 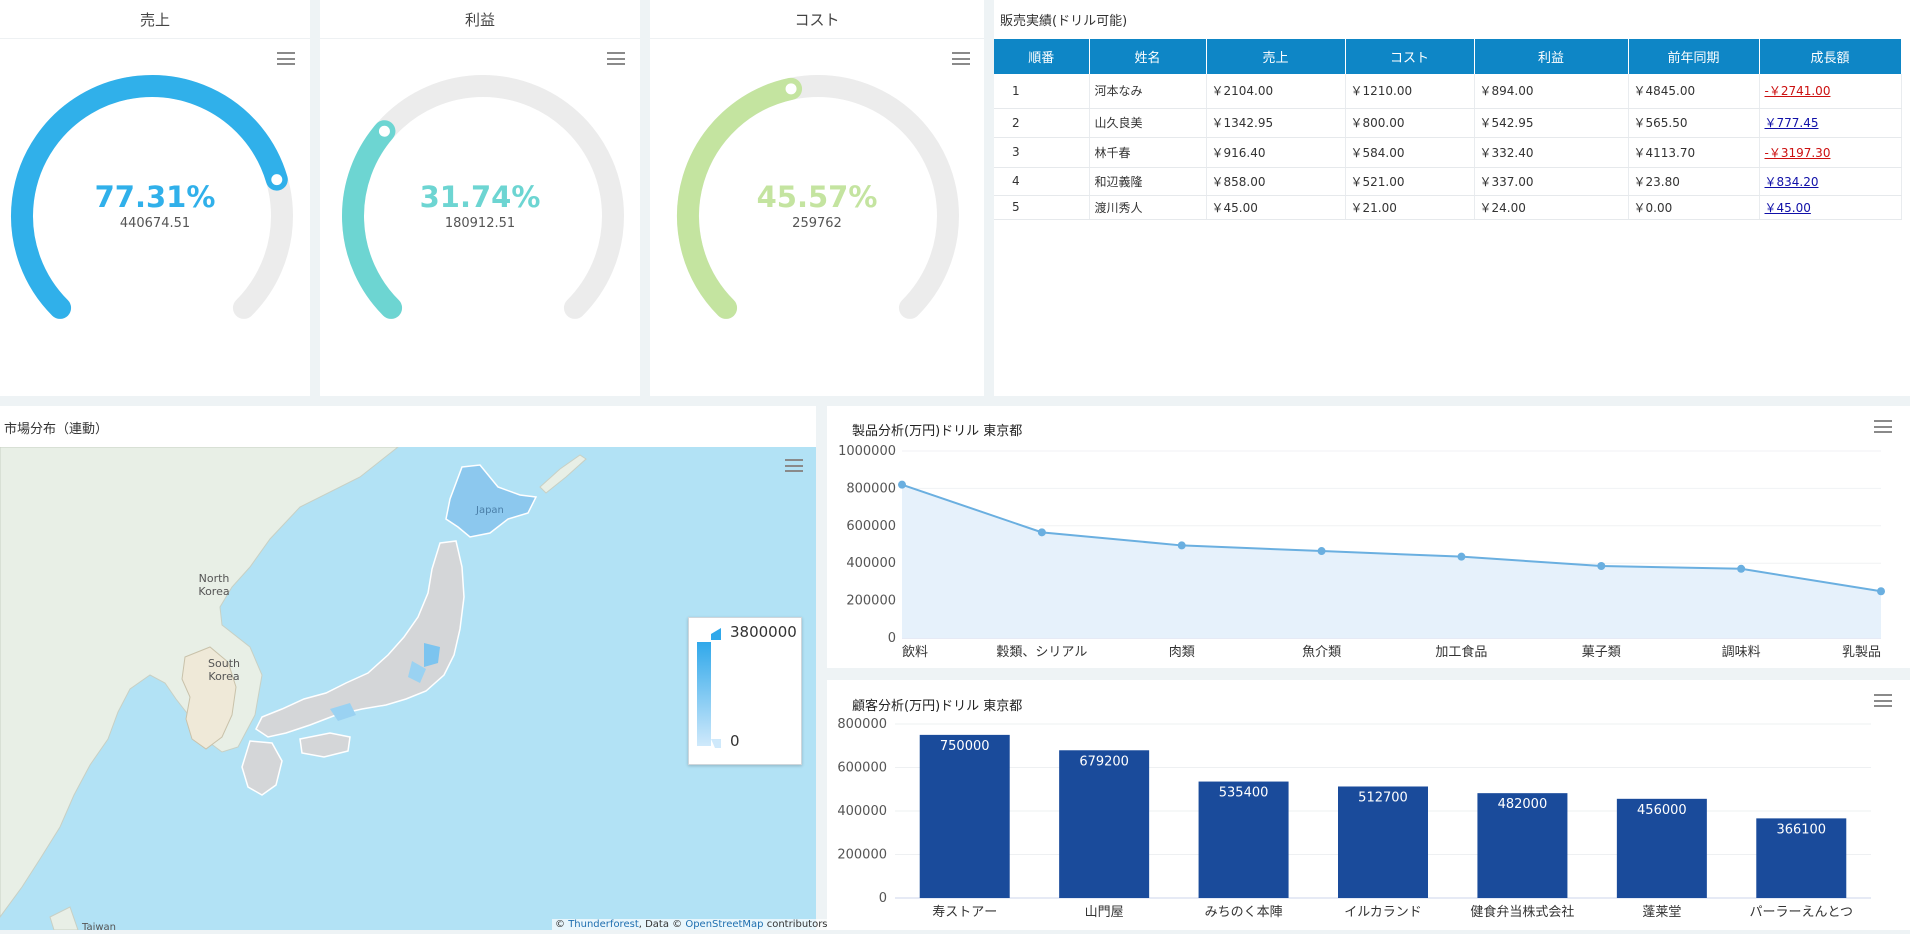 I want to click on bar-value-label: 679200, so click(x=1104, y=761).